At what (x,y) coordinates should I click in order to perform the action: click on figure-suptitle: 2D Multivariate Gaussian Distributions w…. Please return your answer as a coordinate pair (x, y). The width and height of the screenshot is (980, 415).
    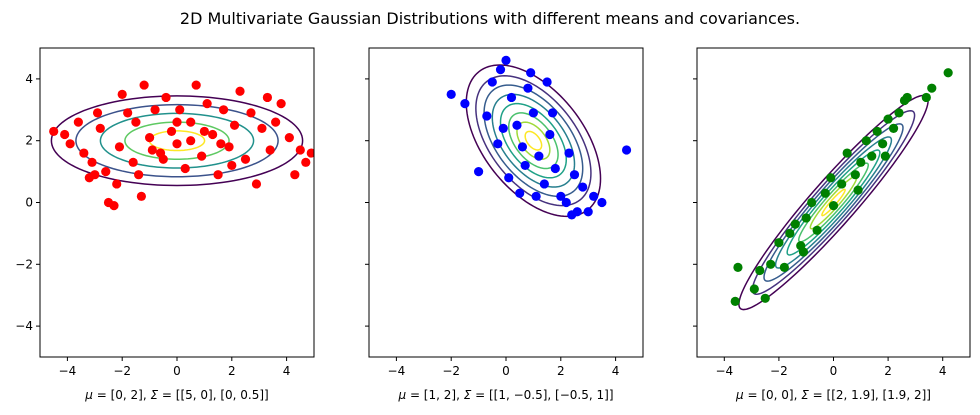
    Looking at the image, I should click on (490, 18).